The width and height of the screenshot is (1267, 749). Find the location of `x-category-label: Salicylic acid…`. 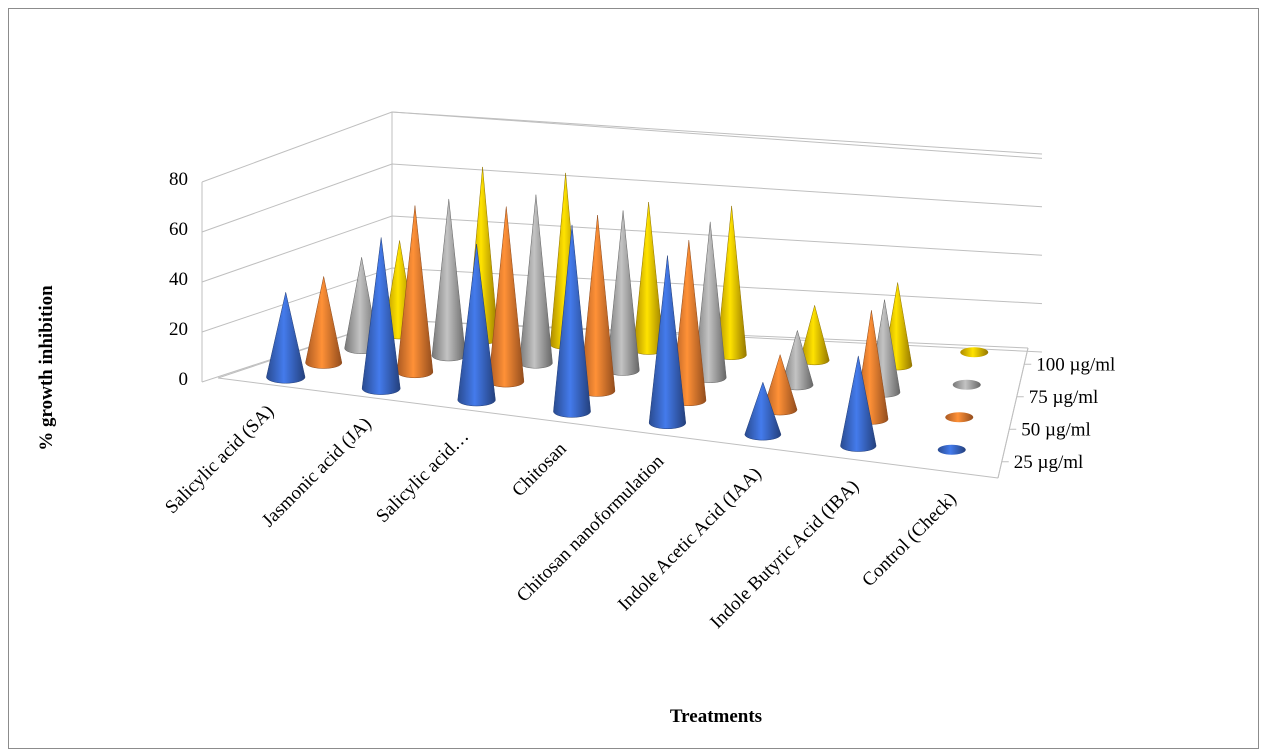

x-category-label: Salicylic acid… is located at coordinates (422, 476).